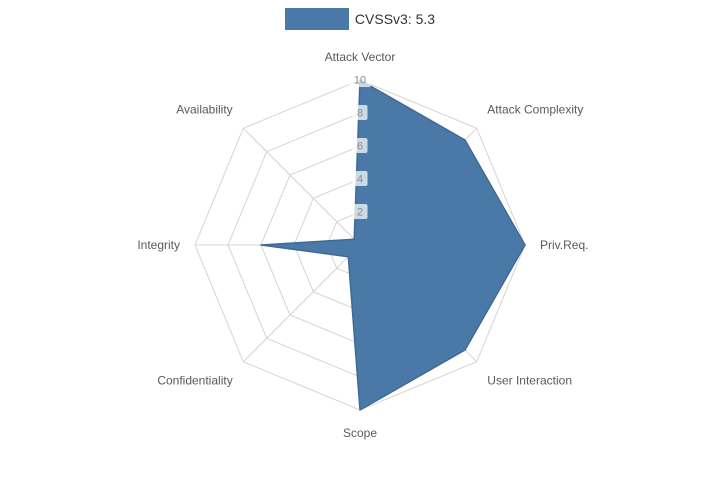 Image resolution: width=720 pixels, height=504 pixels. I want to click on axis-label-priv-req: Priv.Req., so click(564, 245).